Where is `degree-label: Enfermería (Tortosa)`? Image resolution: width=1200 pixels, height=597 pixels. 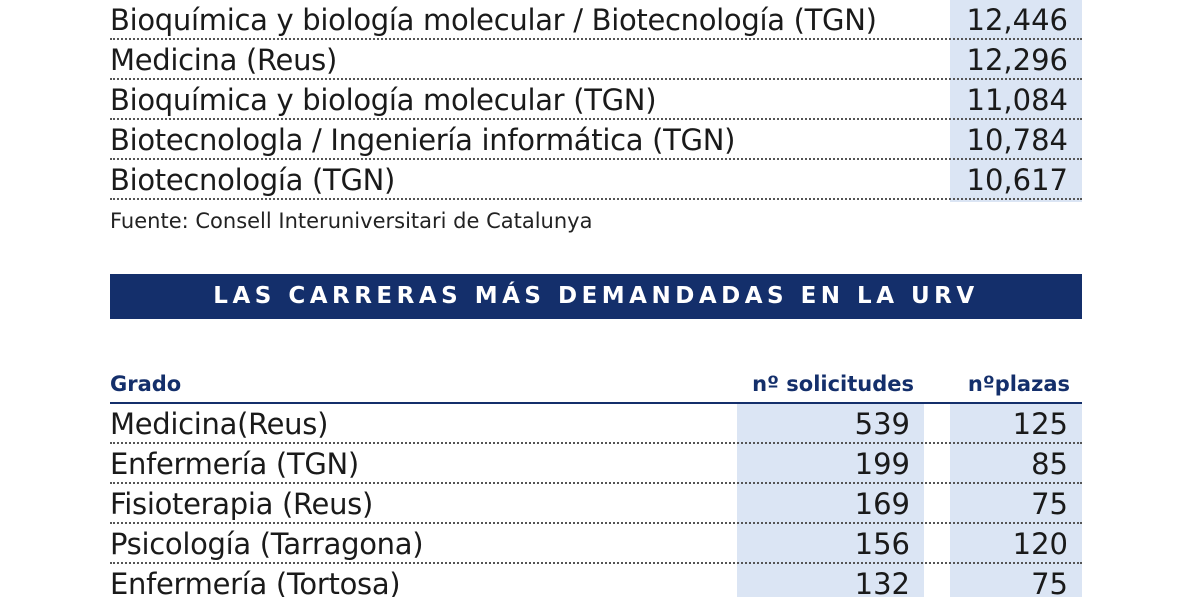
degree-label: Enfermería (Tortosa) is located at coordinates (255, 582).